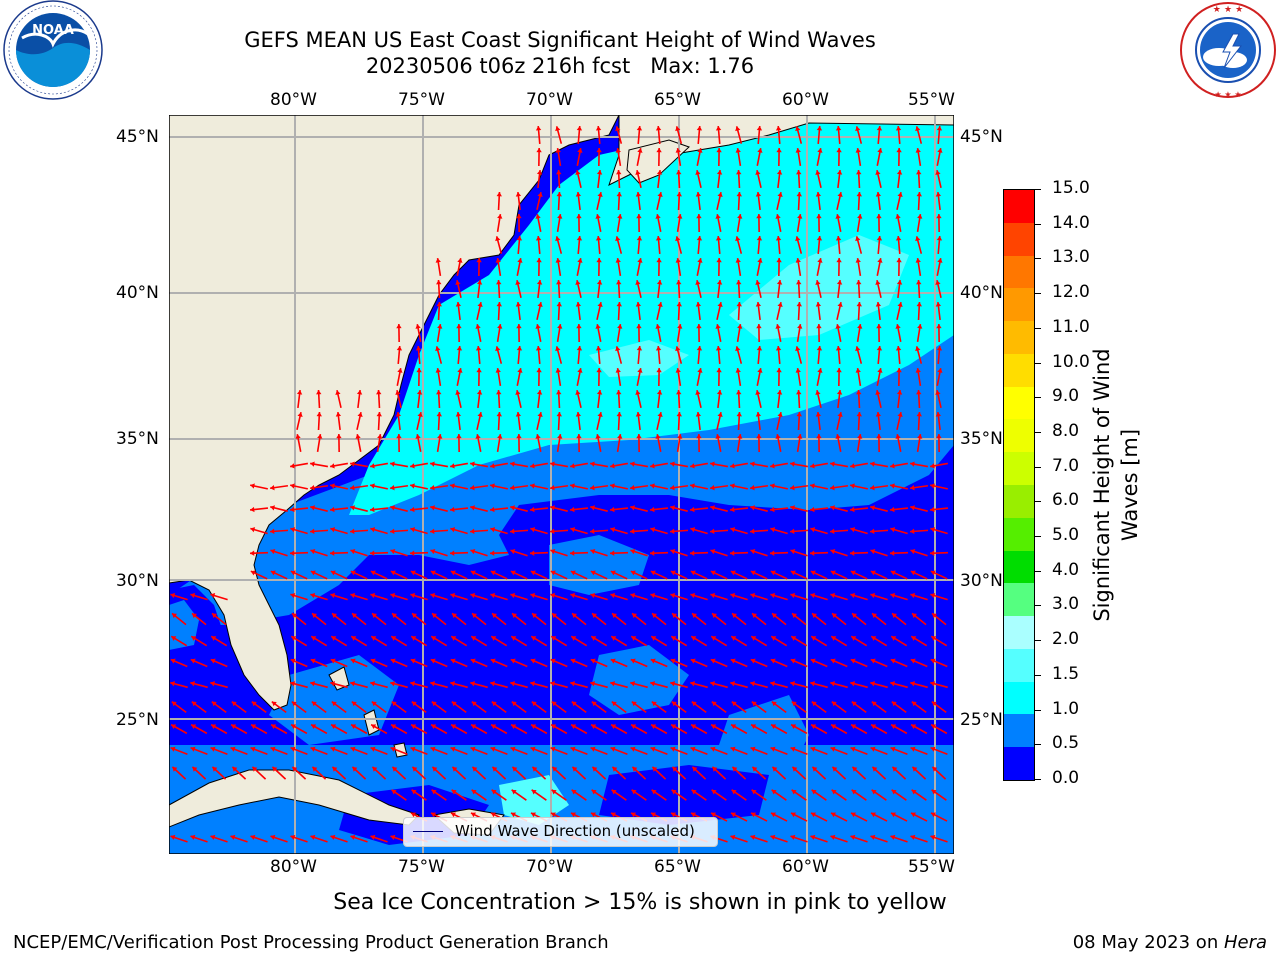 The width and height of the screenshot is (1280, 960). I want to click on lon-label-top: 55°W, so click(931, 100).